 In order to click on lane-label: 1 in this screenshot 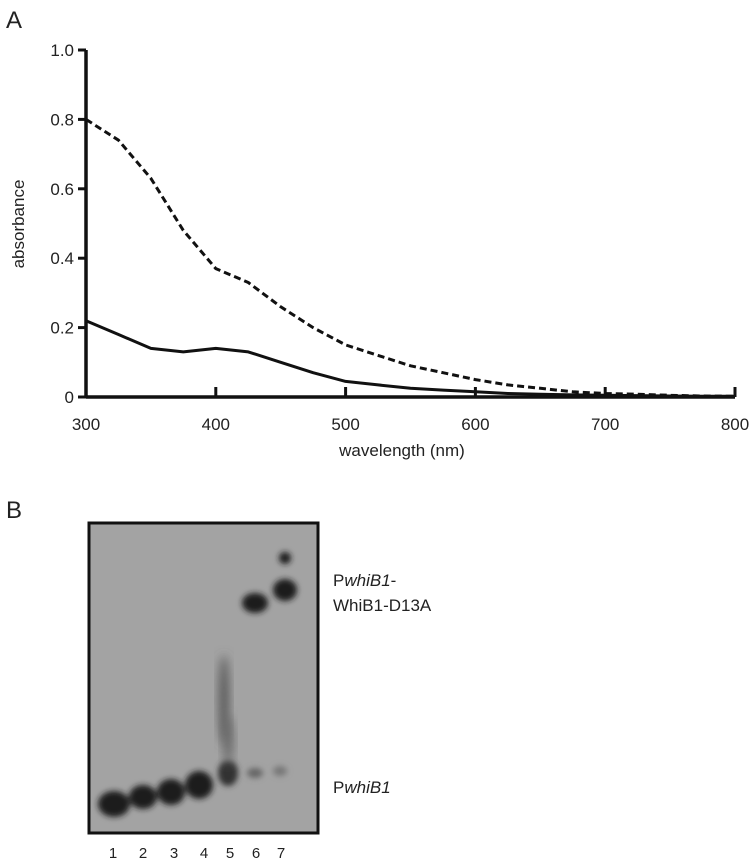, I will do `click(113, 852)`.